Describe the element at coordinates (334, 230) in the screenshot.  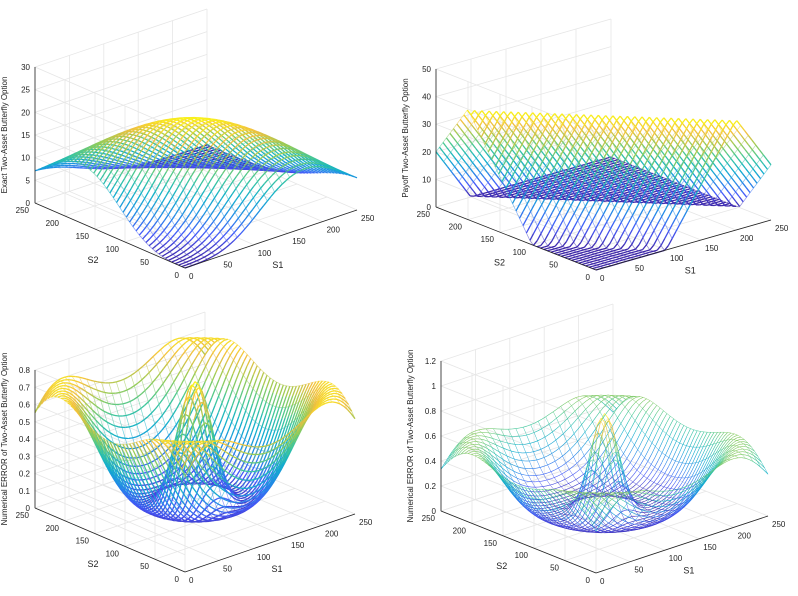
I see `x-tick-label: 200` at that location.